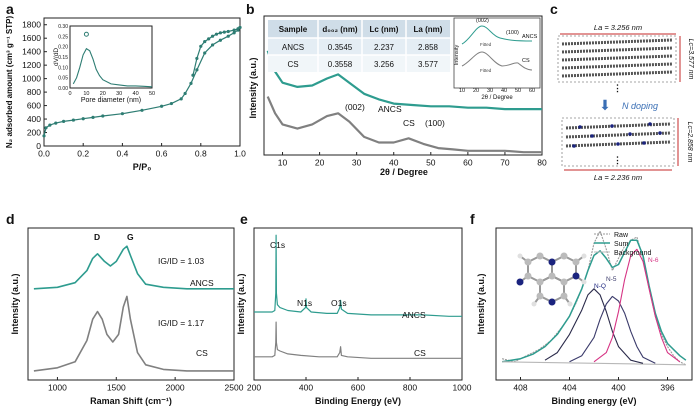 This screenshot has width=700, height=409. Describe the element at coordinates (56, 57) in the screenshot. I see `panel-a-inset-ylabel: dV/dD` at that location.